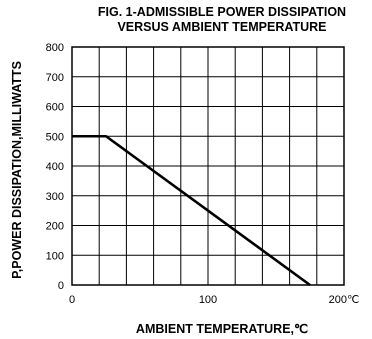 This screenshot has width=372, height=339. I want to click on x-axis-label: AMBIENT TEMPERATURE,℃, so click(222, 329).